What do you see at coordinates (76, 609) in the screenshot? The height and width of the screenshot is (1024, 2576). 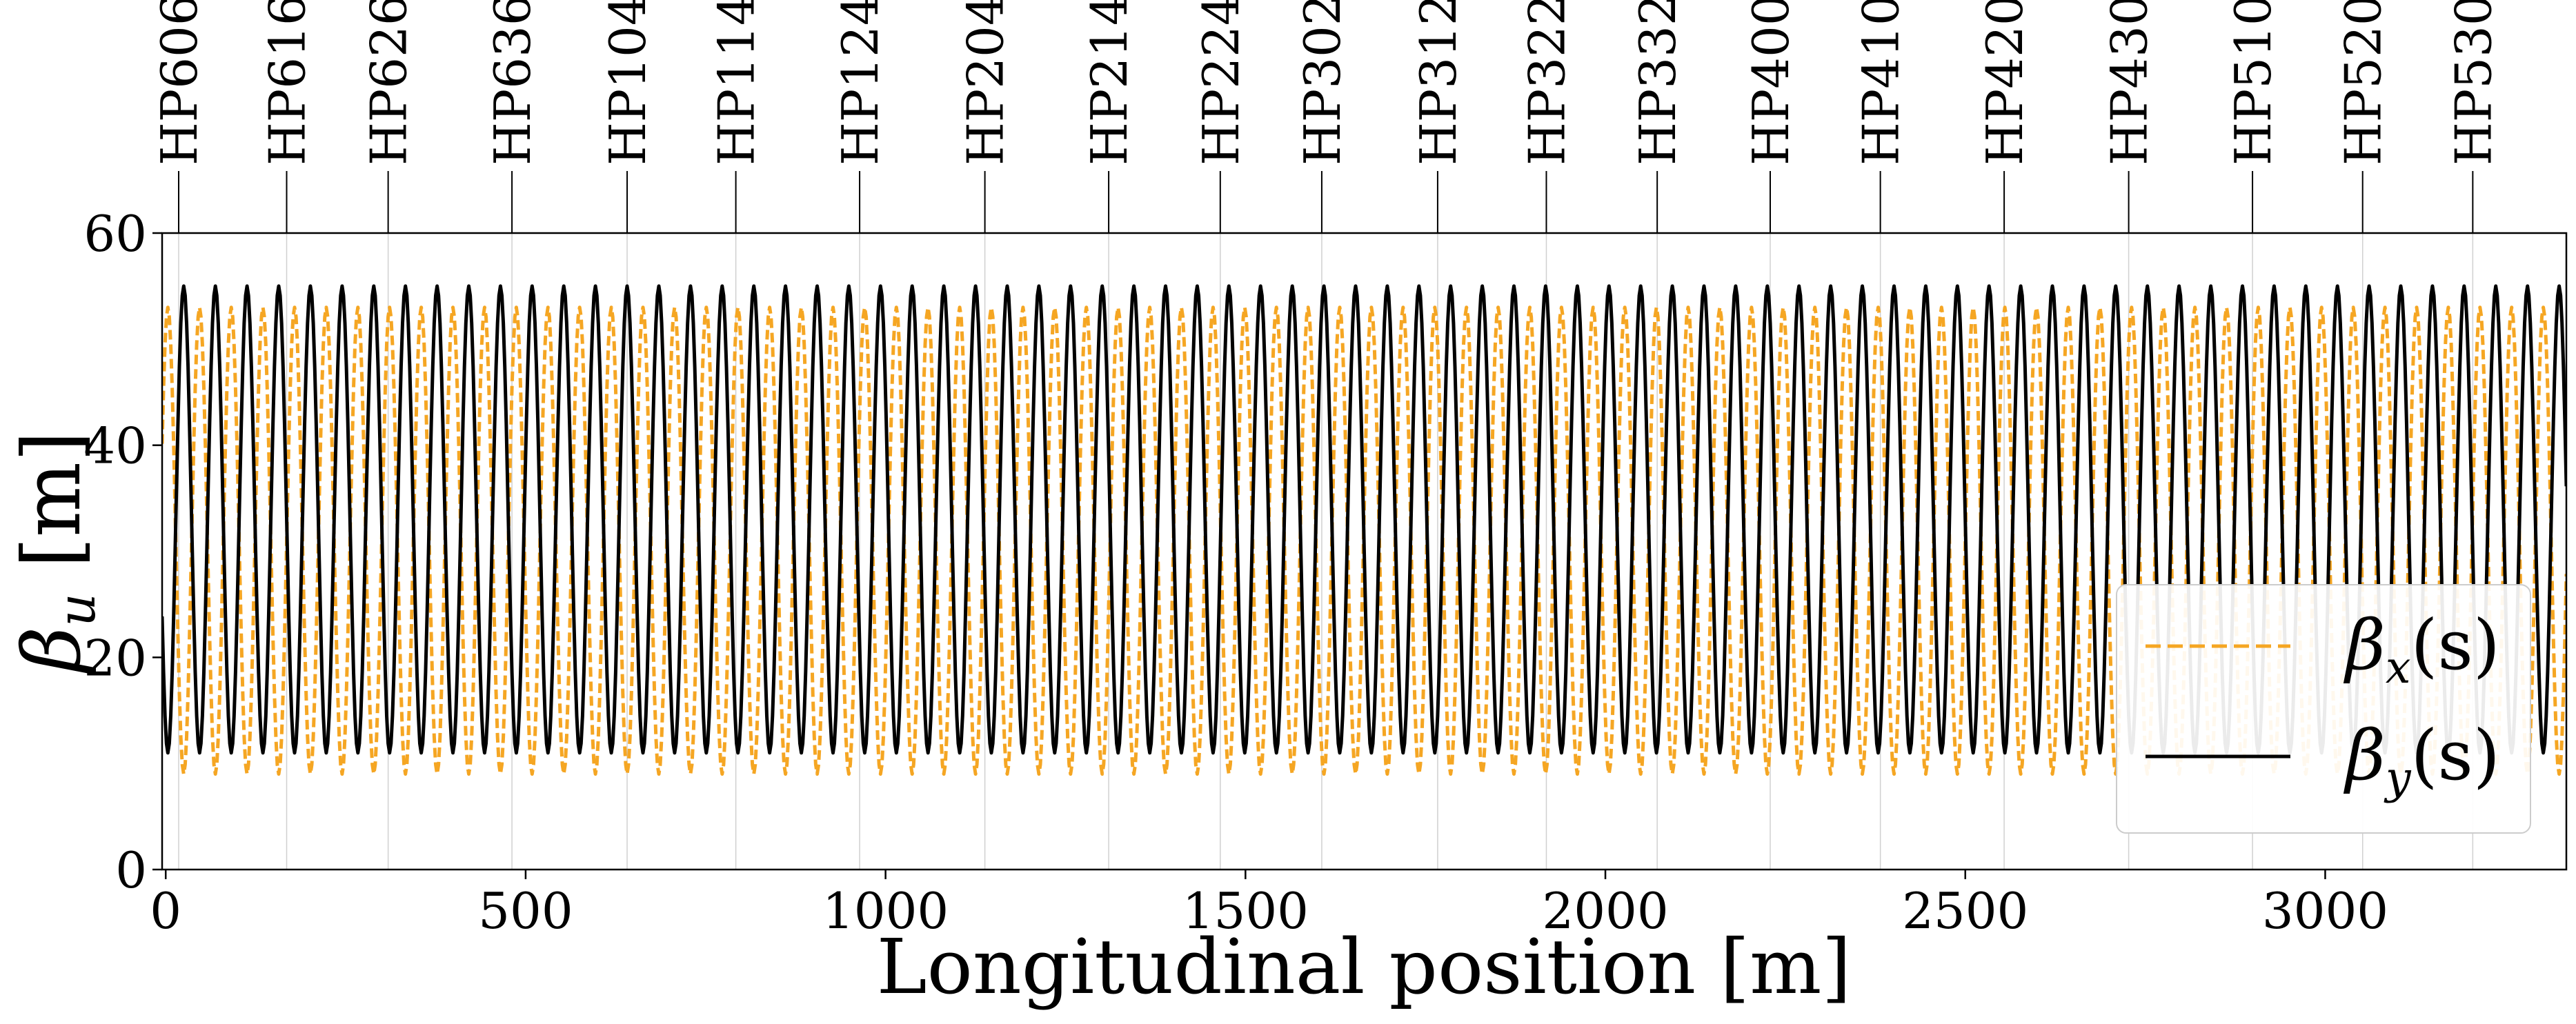 I see `y-axis-title-subscript: u` at bounding box center [76, 609].